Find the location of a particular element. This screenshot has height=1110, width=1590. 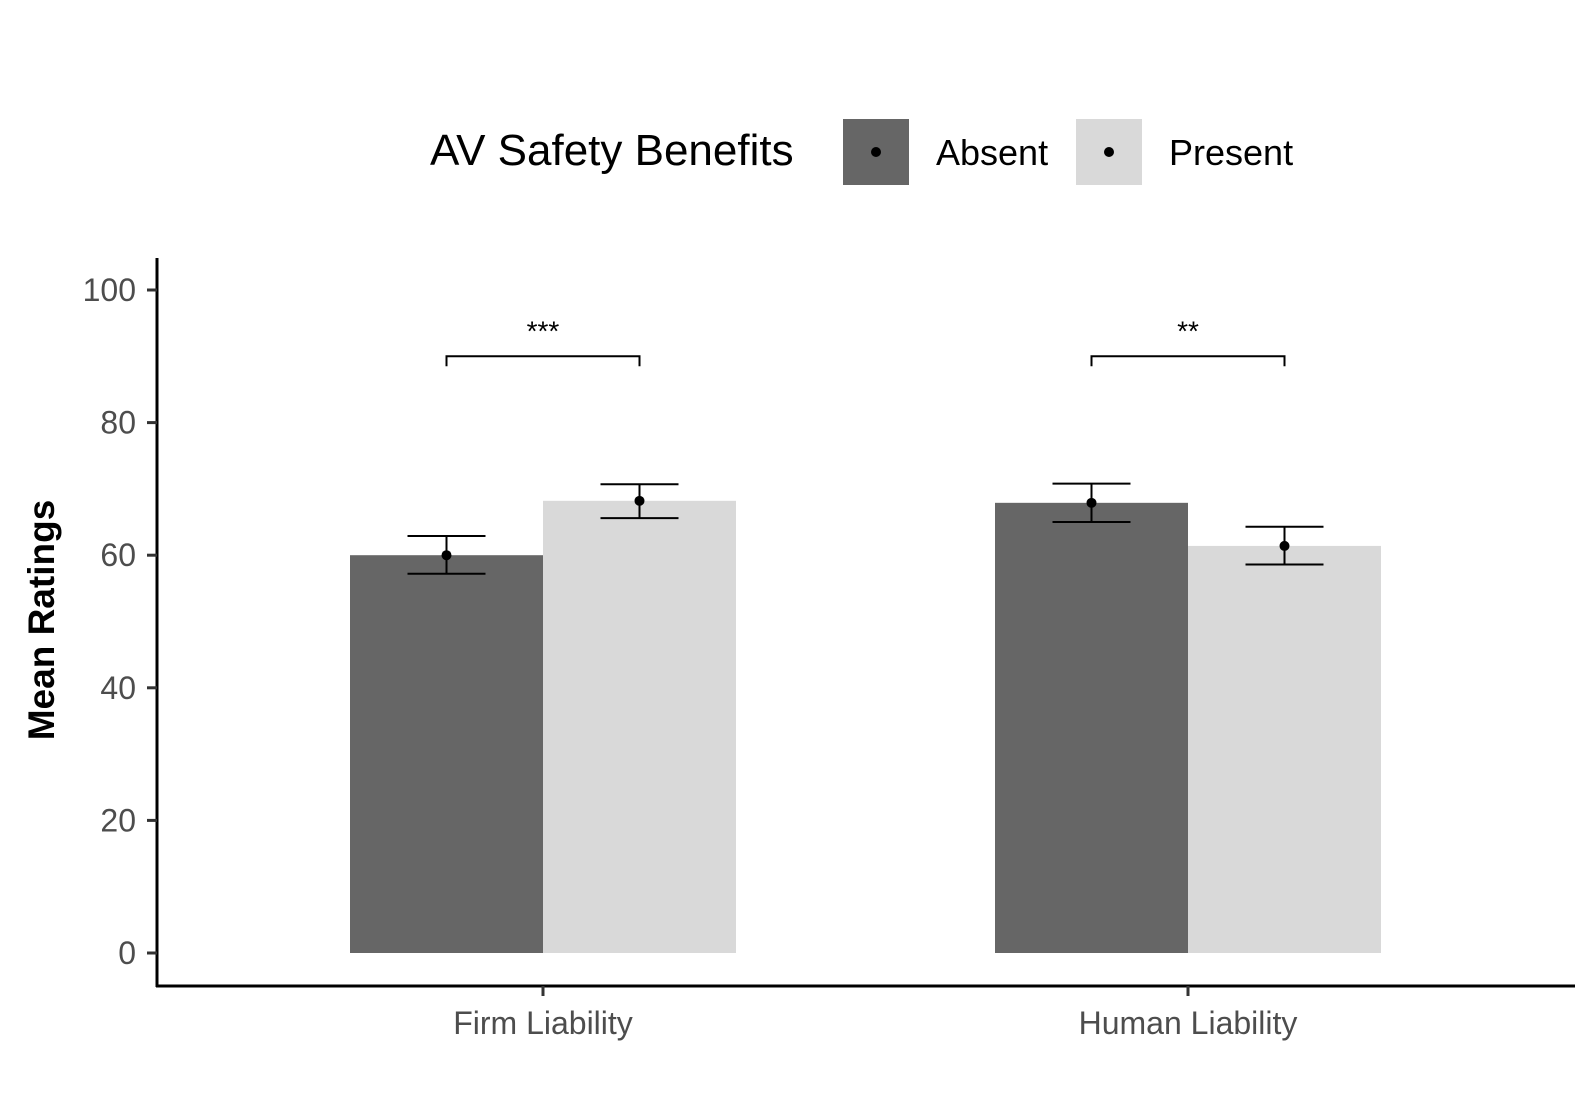

significance-label: ** is located at coordinates (1188, 330).